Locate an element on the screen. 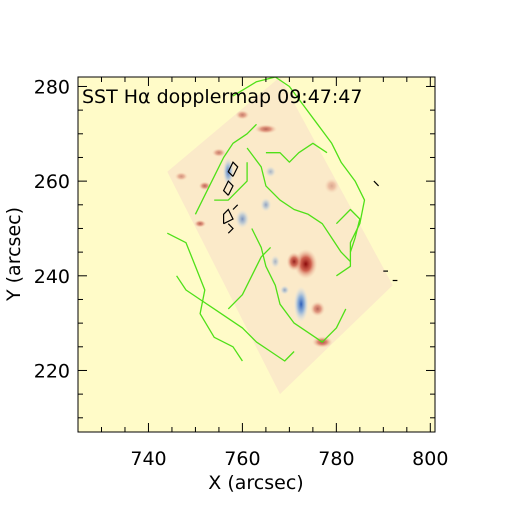 Image resolution: width=512 pixels, height=512 pixels. black-contours is located at coordinates (310, 221).